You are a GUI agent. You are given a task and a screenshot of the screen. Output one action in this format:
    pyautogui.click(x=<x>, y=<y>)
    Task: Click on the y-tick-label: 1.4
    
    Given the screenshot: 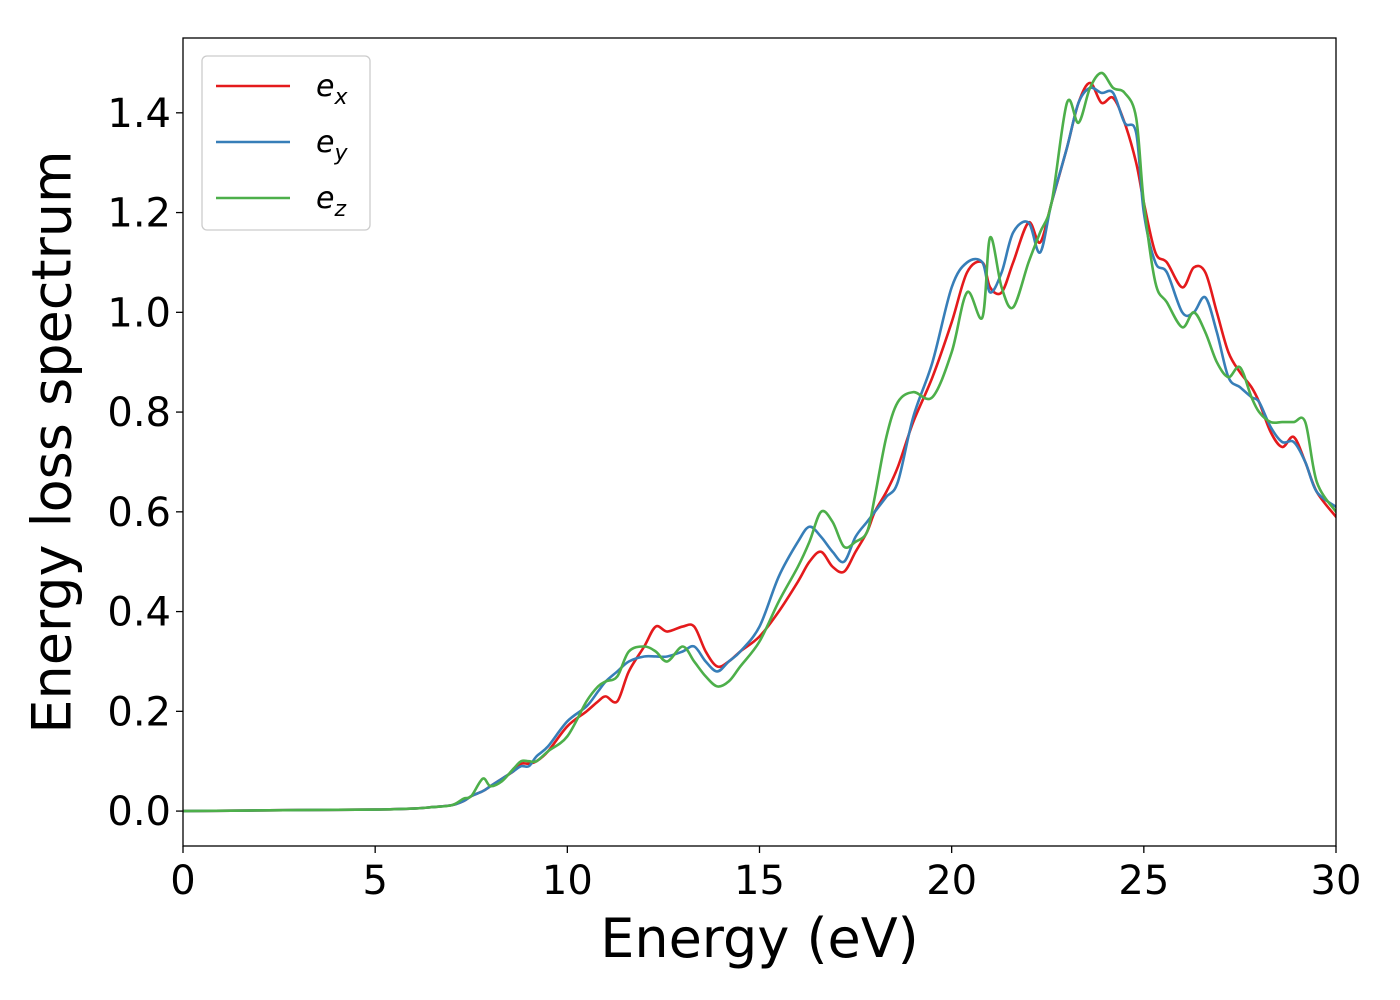 What is the action you would take?
    pyautogui.click(x=139, y=114)
    